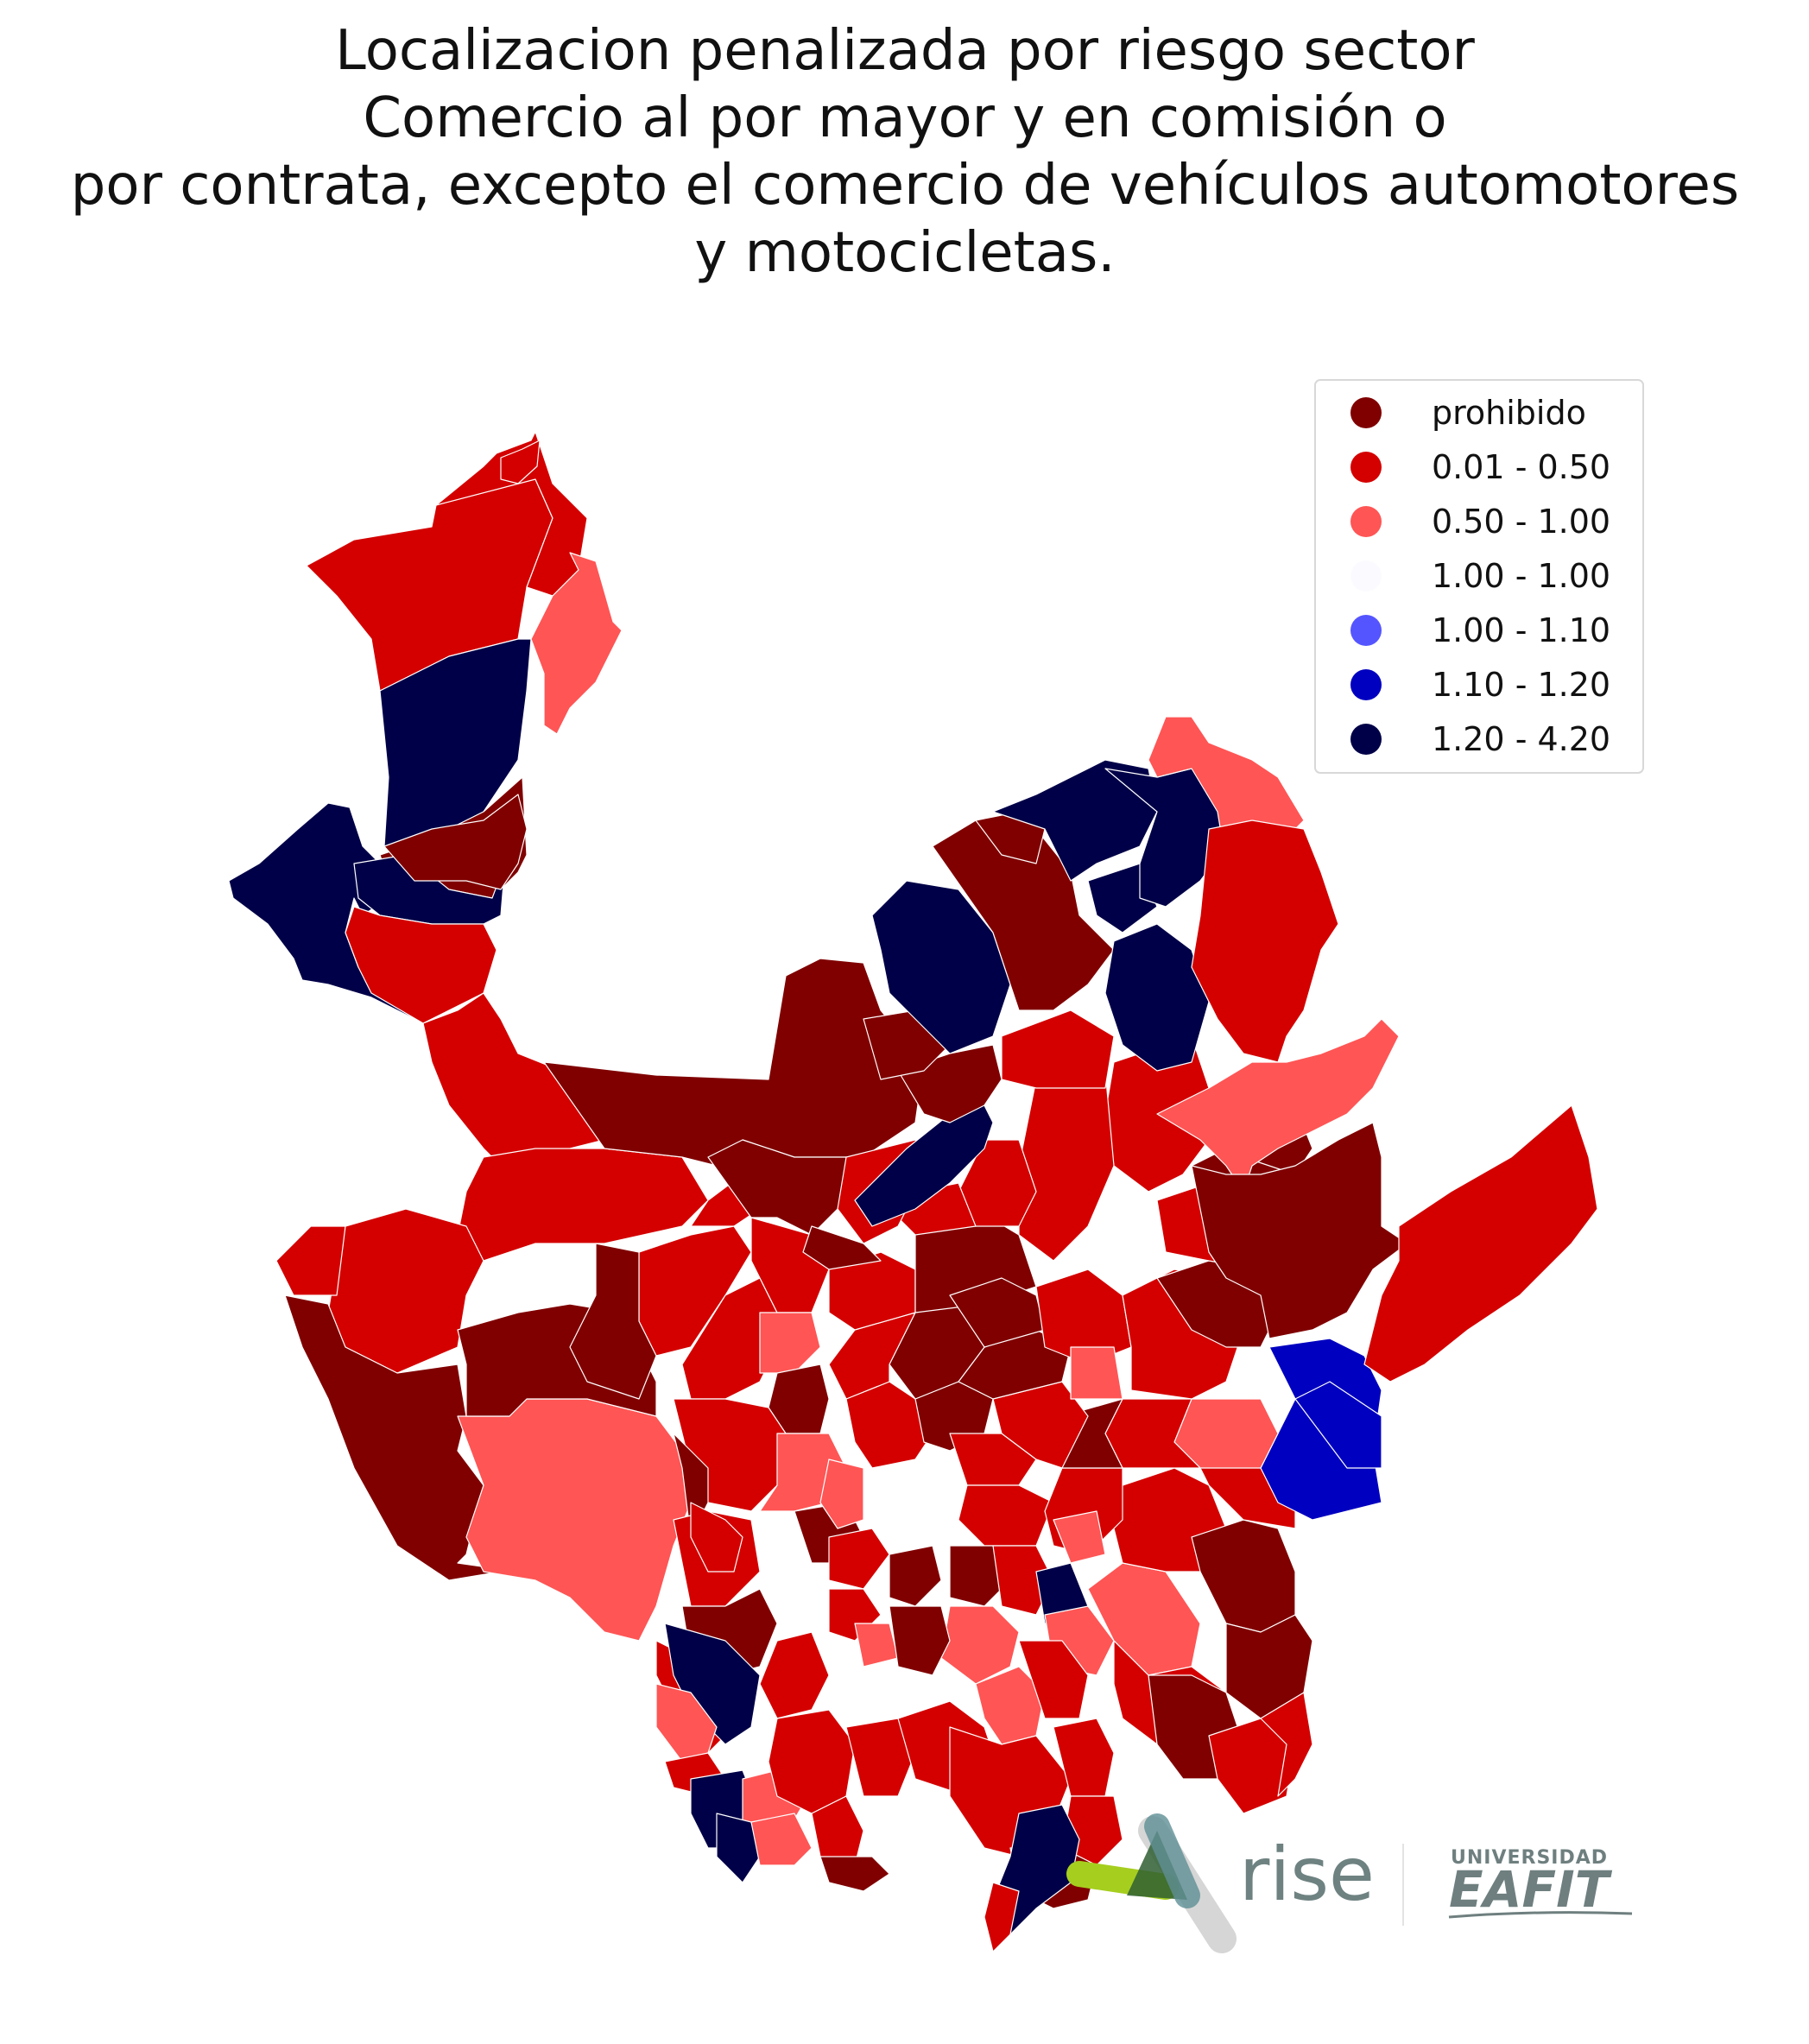 The image size is (1809, 2044). Describe the element at coordinates (1521, 522) in the screenshot. I see `legend-label: 0.50 - 1.00` at that location.